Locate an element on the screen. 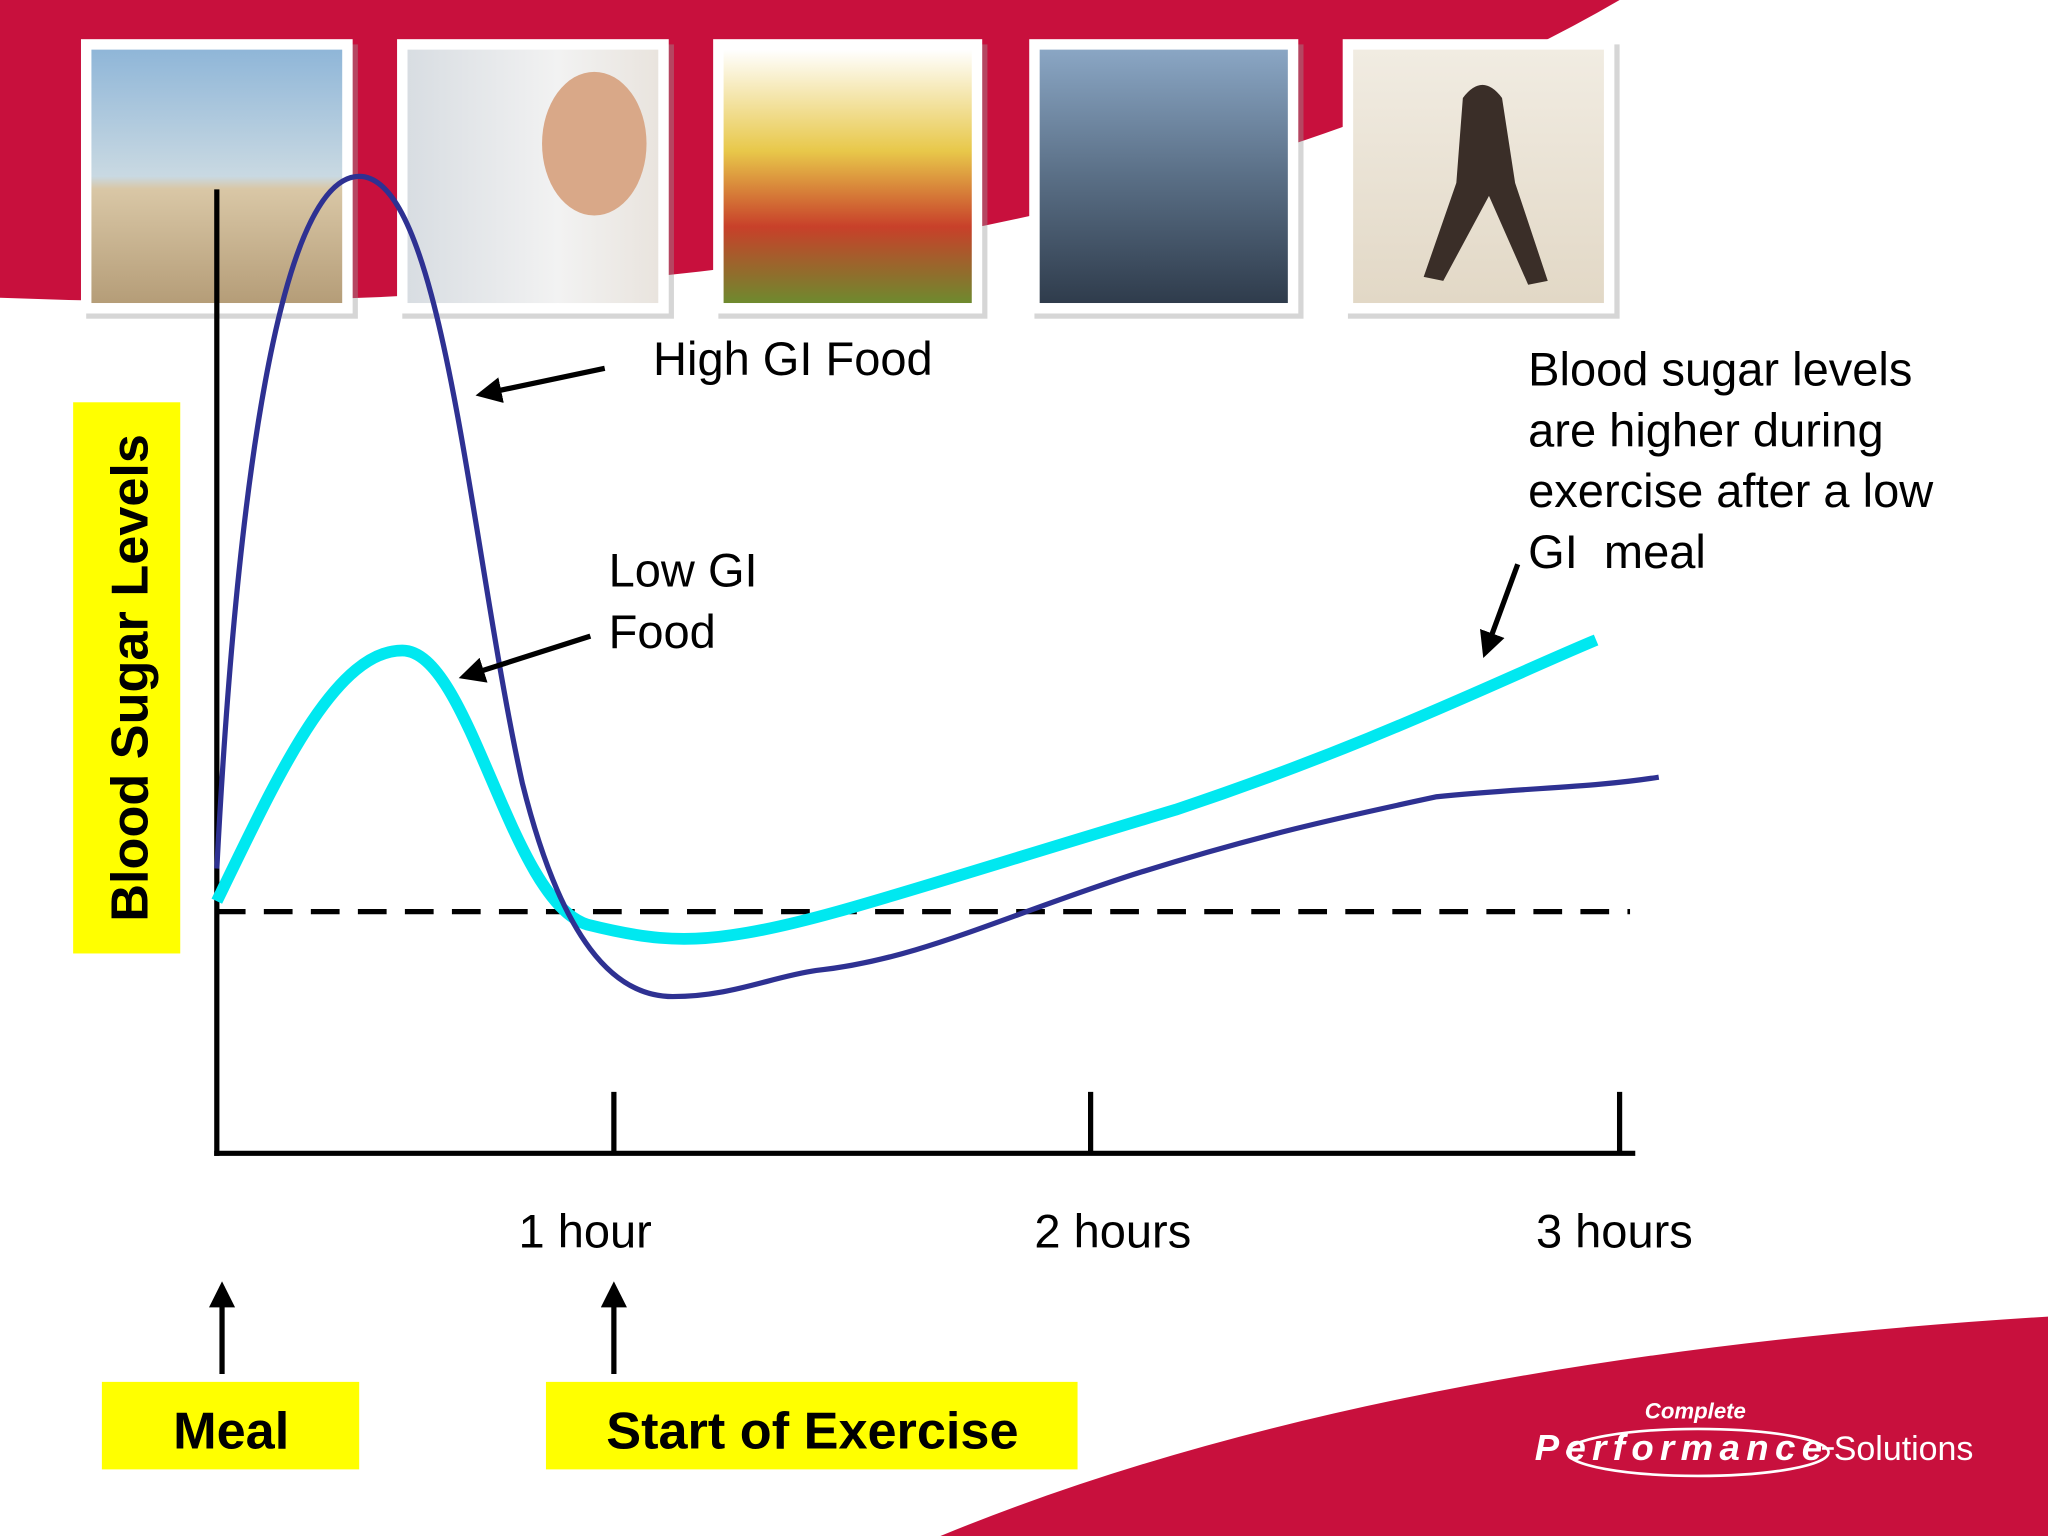 The image size is (2048, 1536). callout-note: Blood sugar levels is located at coordinates (1720, 368).